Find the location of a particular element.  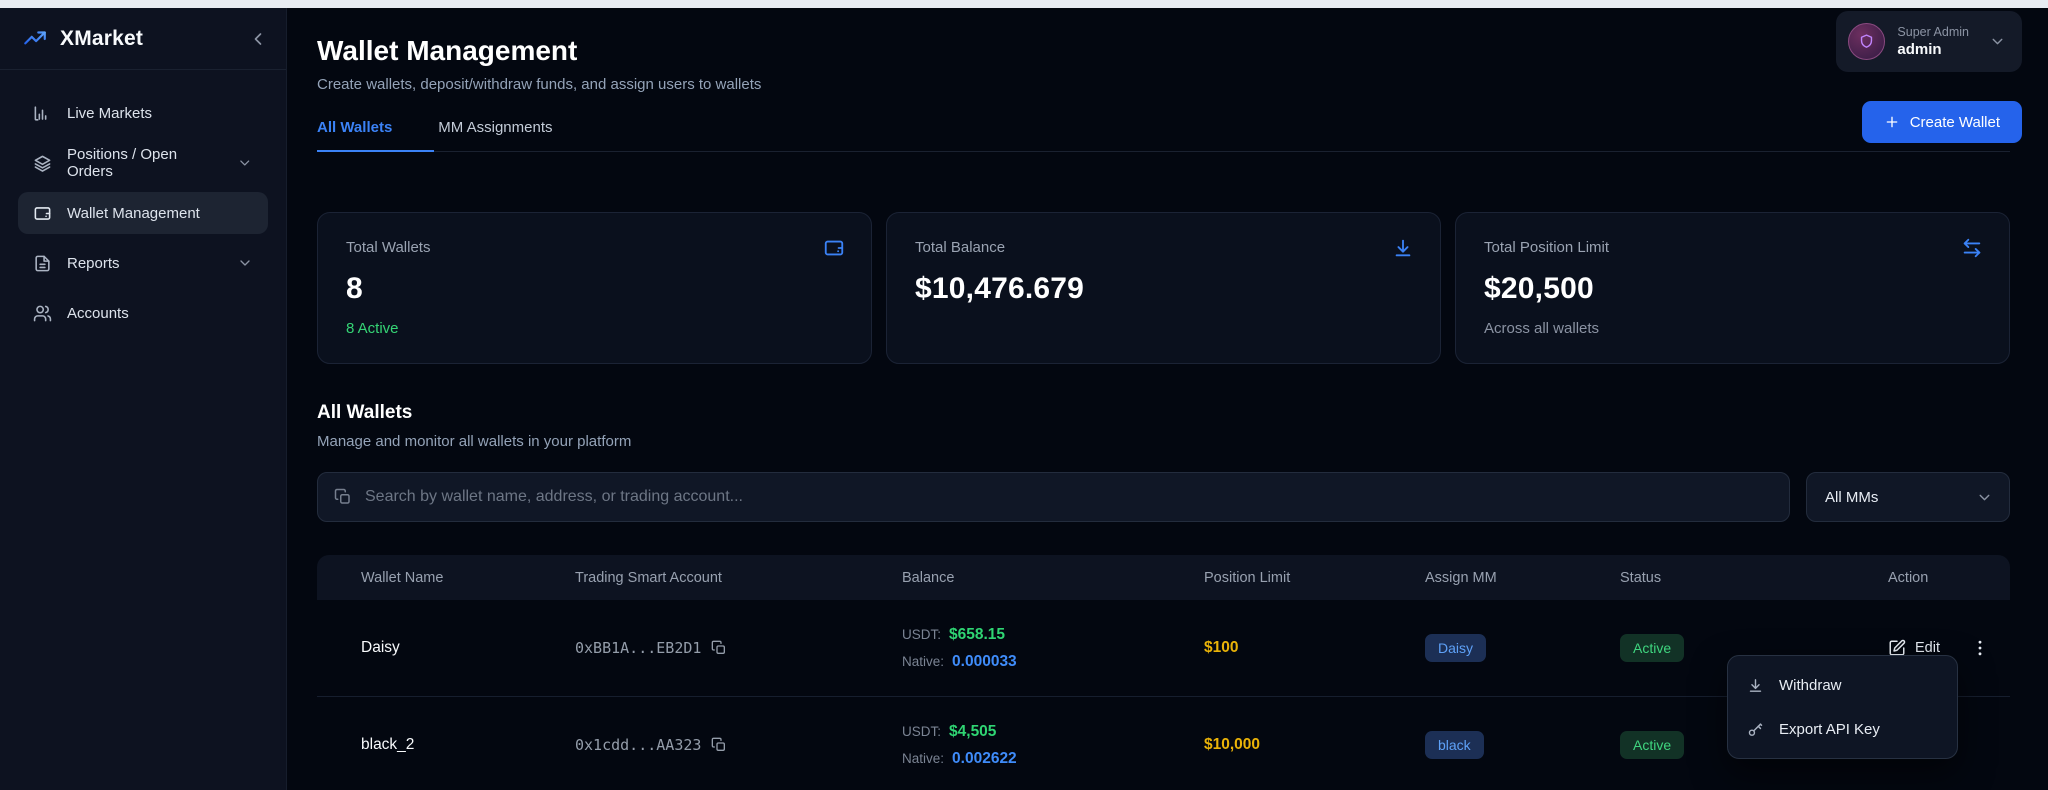

sidebar-item-live-markets: Live Markets is located at coordinates (143, 113).